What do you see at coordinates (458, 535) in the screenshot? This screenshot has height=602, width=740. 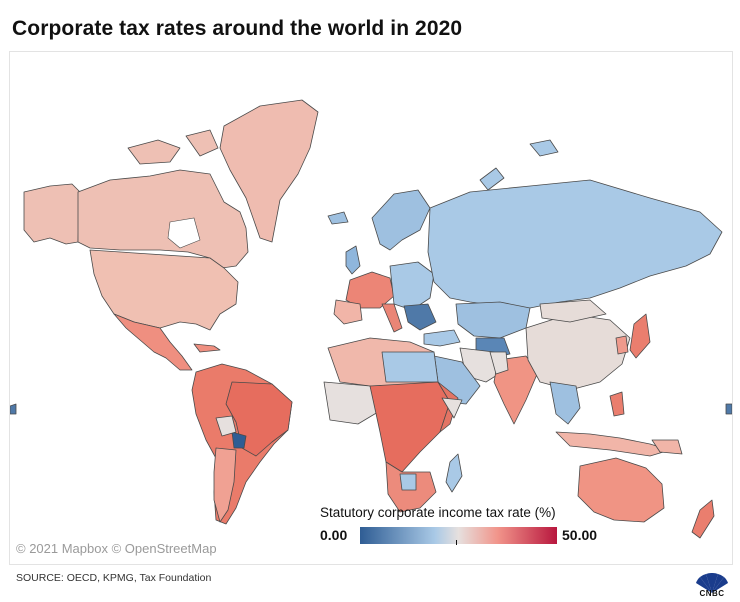 I see `legend-gradient-bar` at bounding box center [458, 535].